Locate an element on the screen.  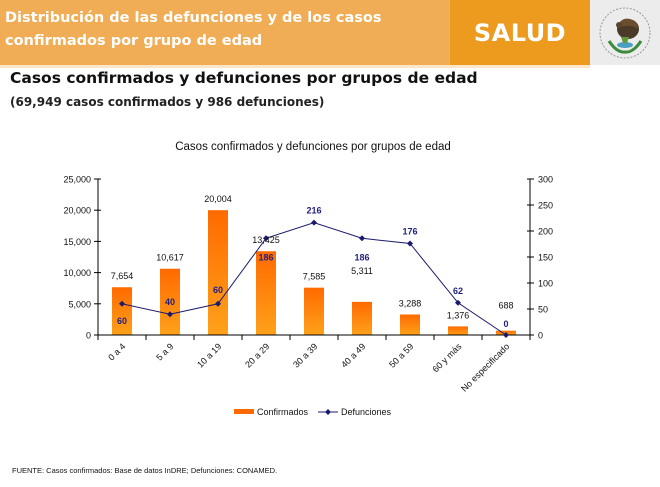
bar-value-label: 13,425 is located at coordinates (266, 240).